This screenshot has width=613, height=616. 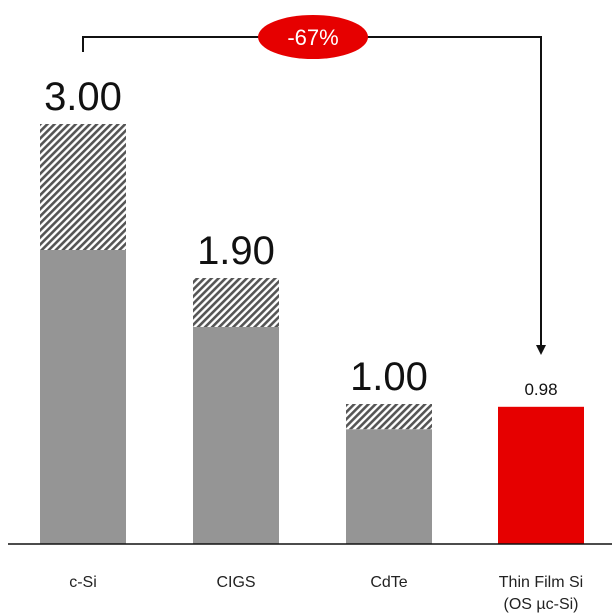 What do you see at coordinates (236, 251) in the screenshot?
I see `value-label: 1.90` at bounding box center [236, 251].